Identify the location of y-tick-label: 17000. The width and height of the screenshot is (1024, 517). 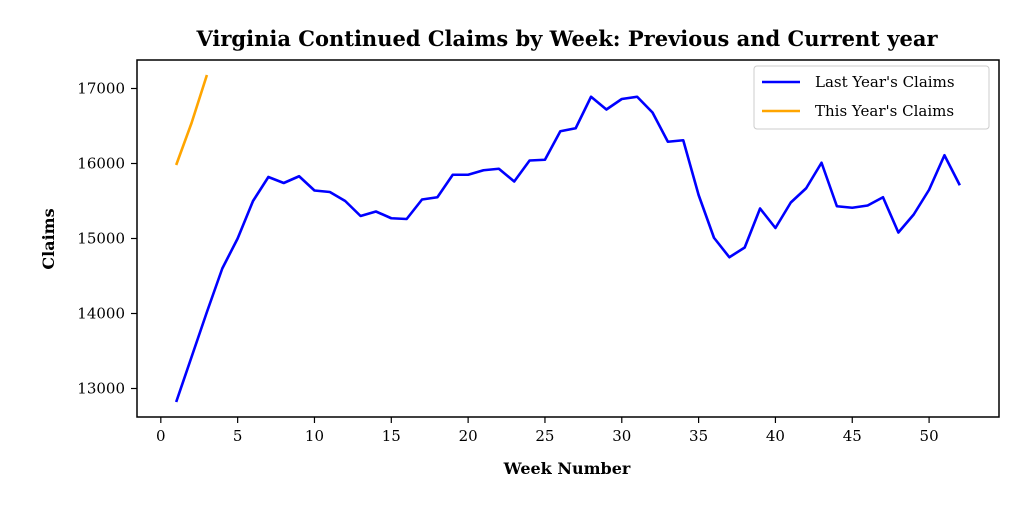
(101, 89).